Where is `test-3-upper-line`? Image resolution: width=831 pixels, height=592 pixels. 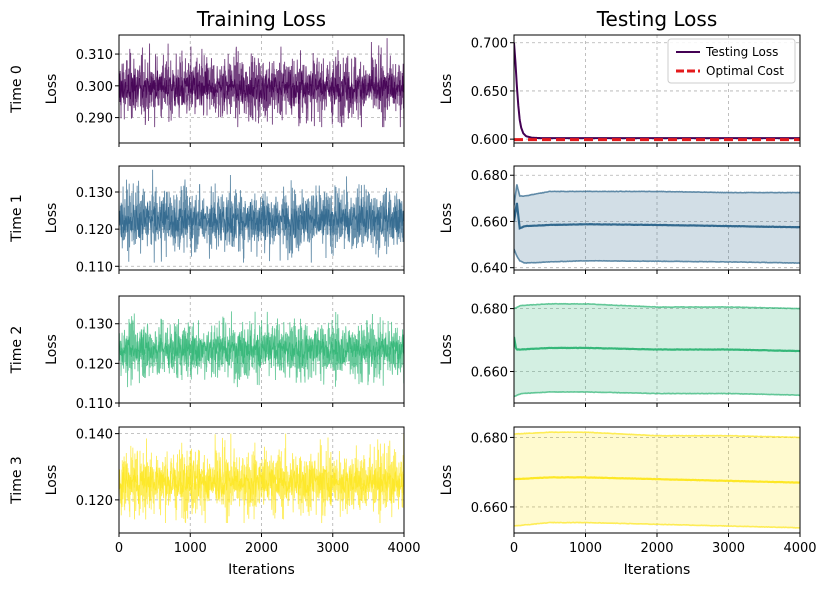 test-3-upper-line is located at coordinates (657, 435).